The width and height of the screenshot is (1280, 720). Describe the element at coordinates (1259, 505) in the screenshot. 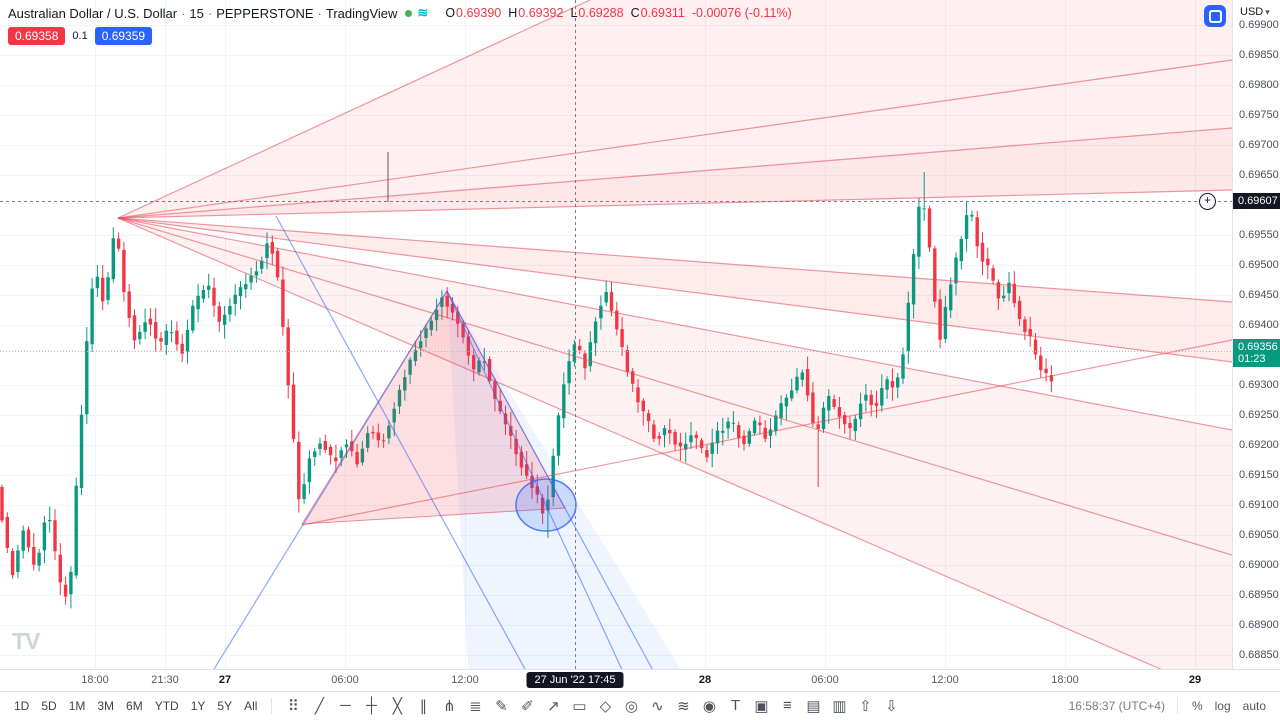

I see `price-tick-label: 0.69100` at that location.